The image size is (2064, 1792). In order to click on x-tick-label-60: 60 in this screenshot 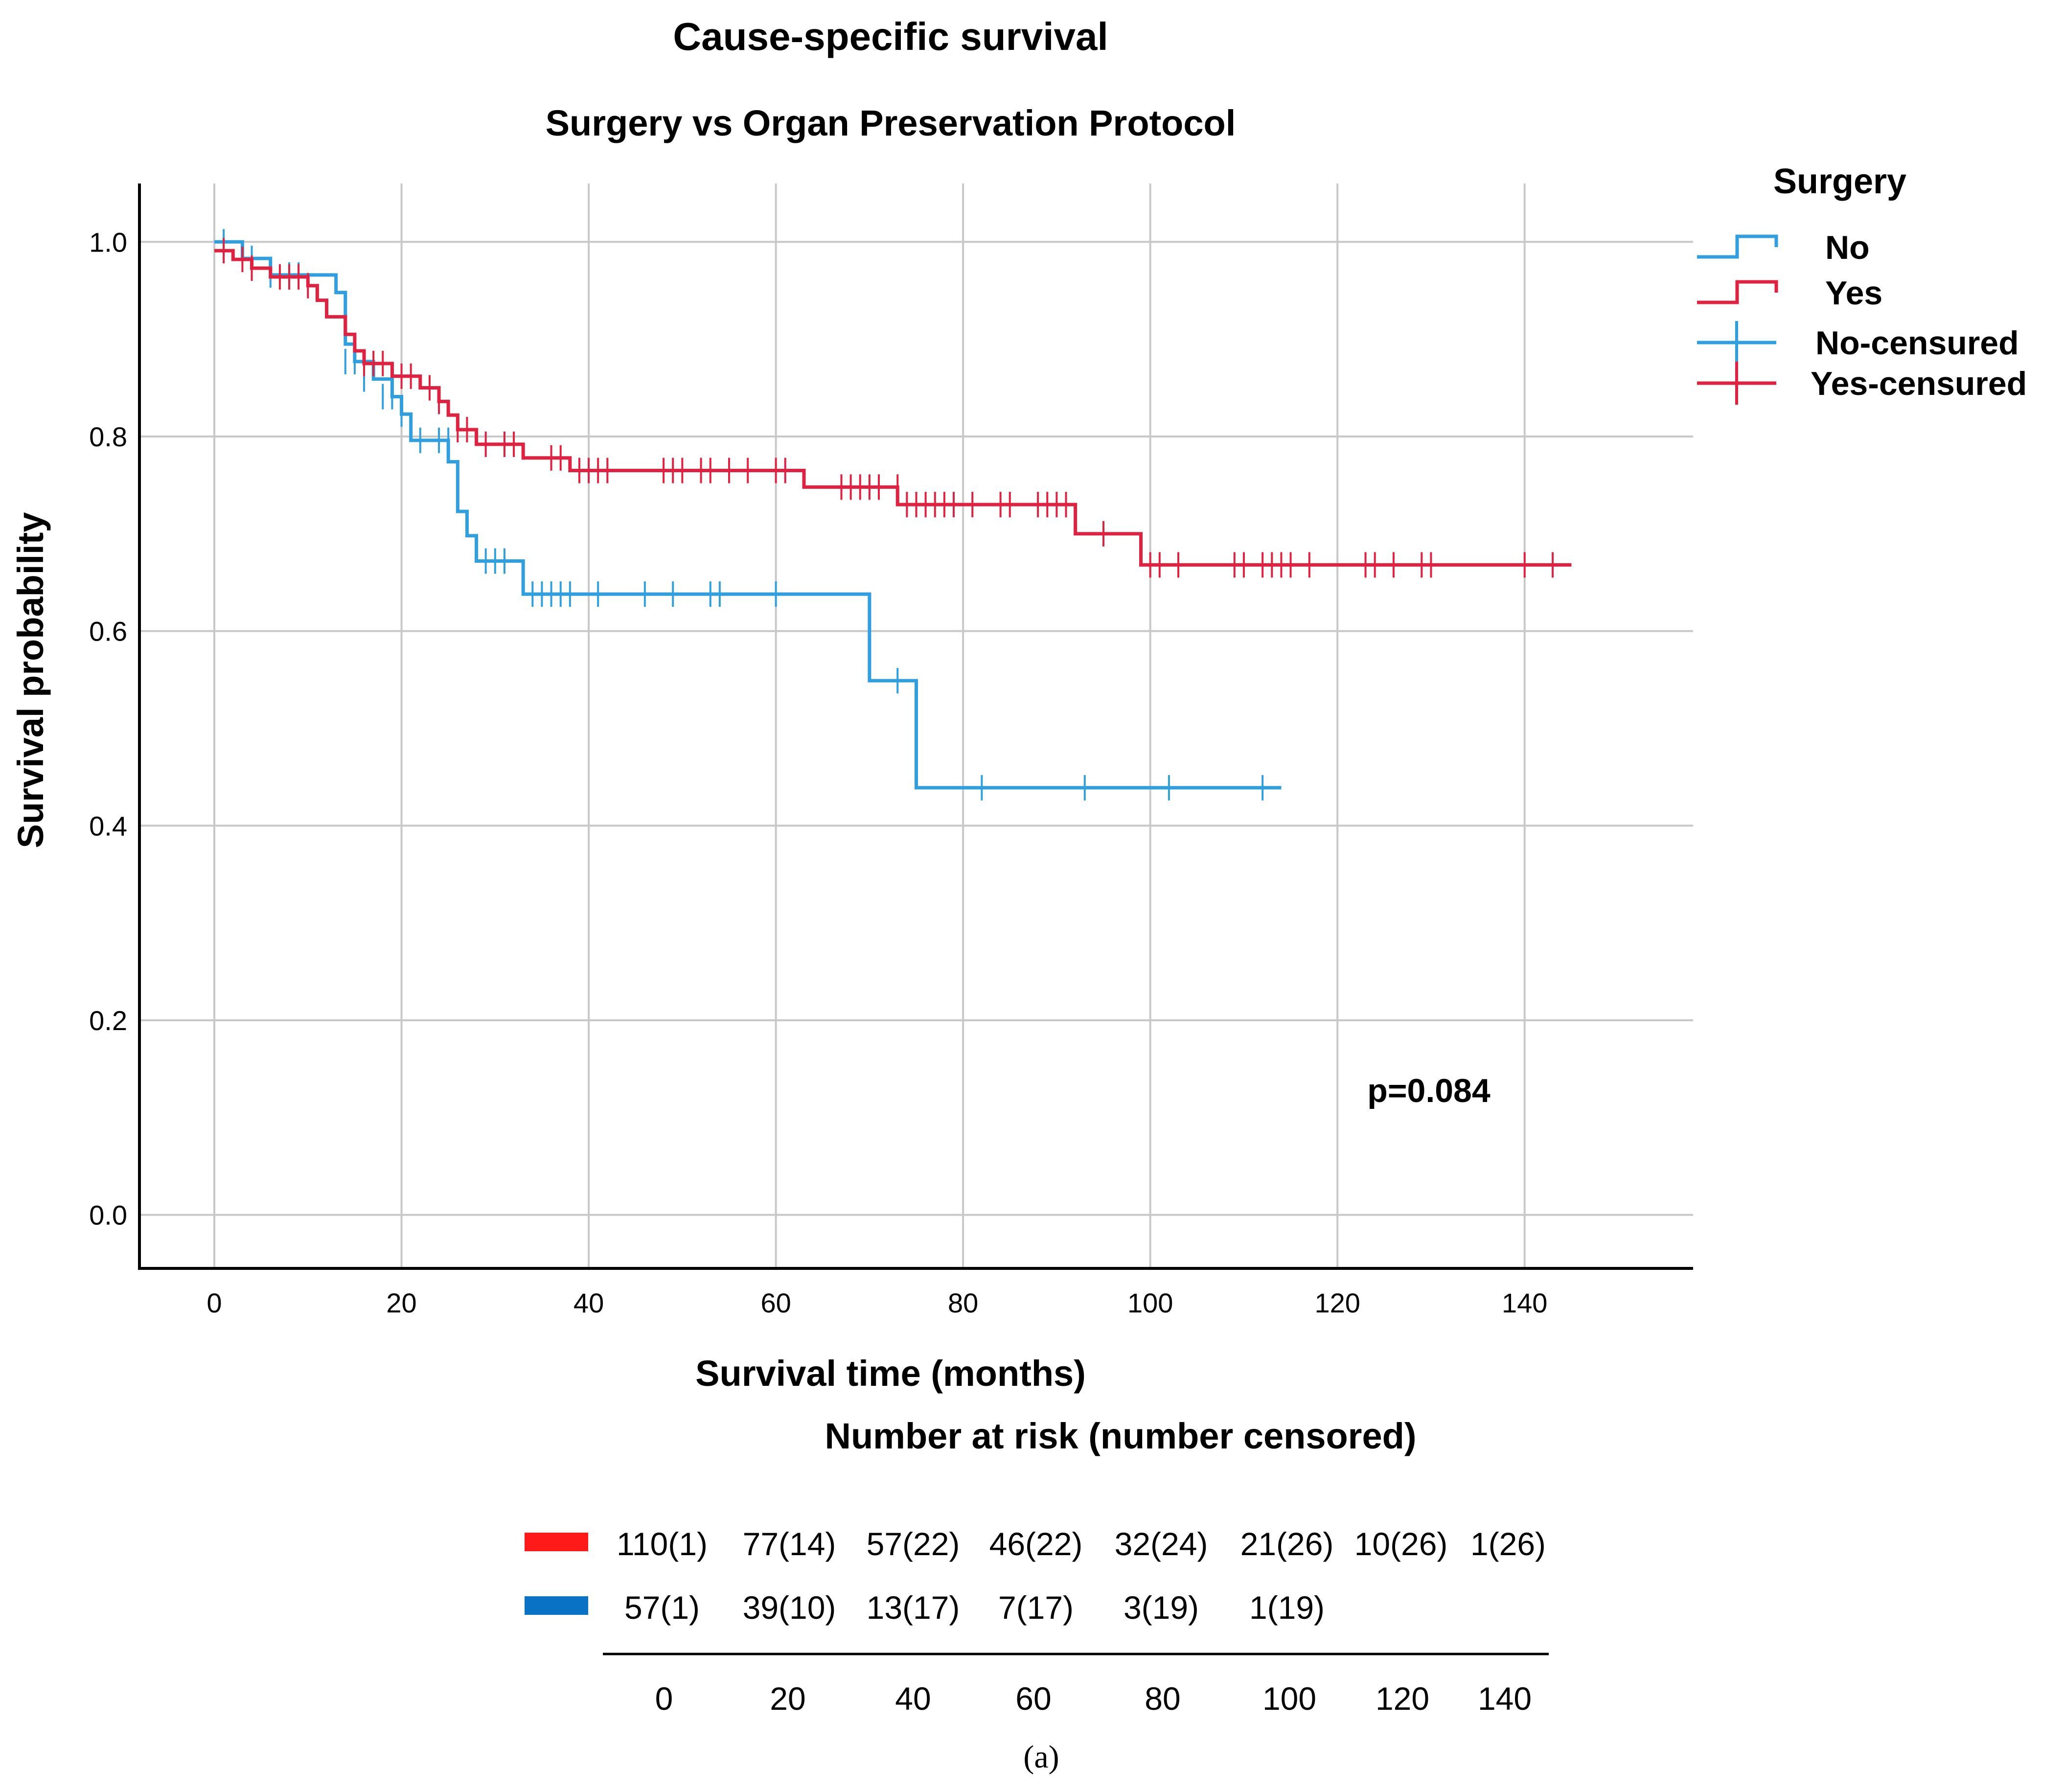, I will do `click(775, 1302)`.